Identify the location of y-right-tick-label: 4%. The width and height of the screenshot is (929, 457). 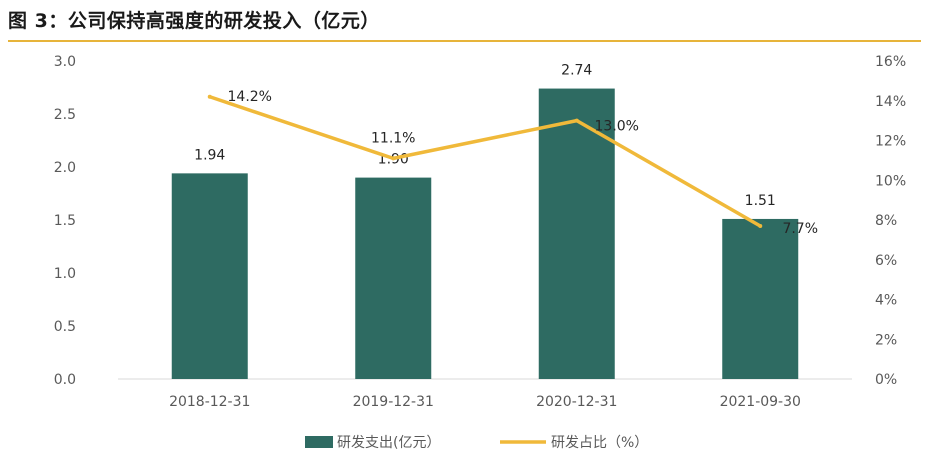
(886, 301).